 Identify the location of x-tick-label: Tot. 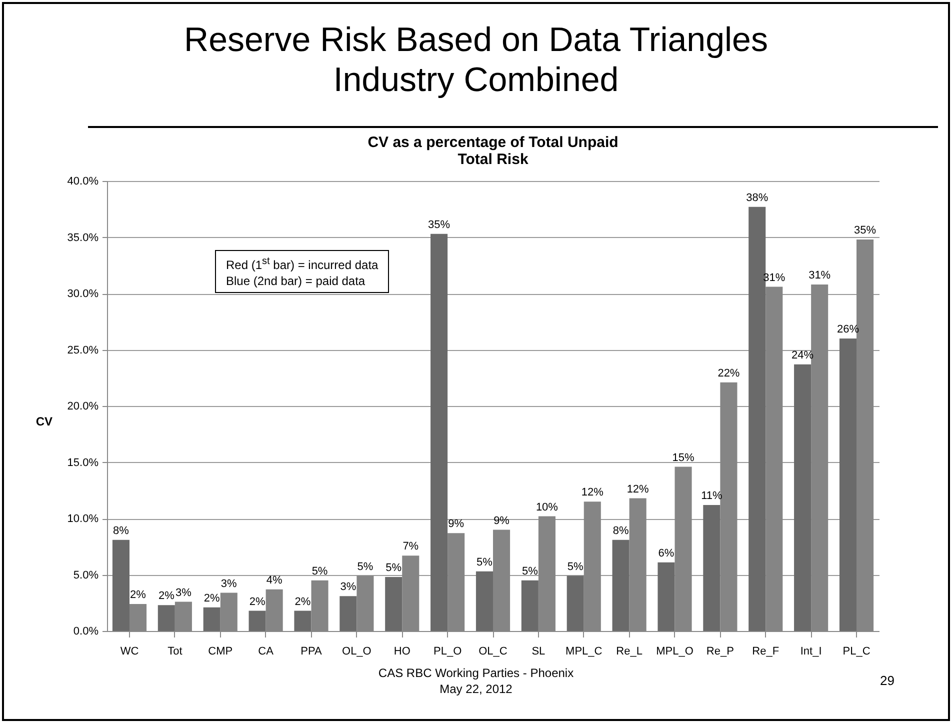
(175, 652).